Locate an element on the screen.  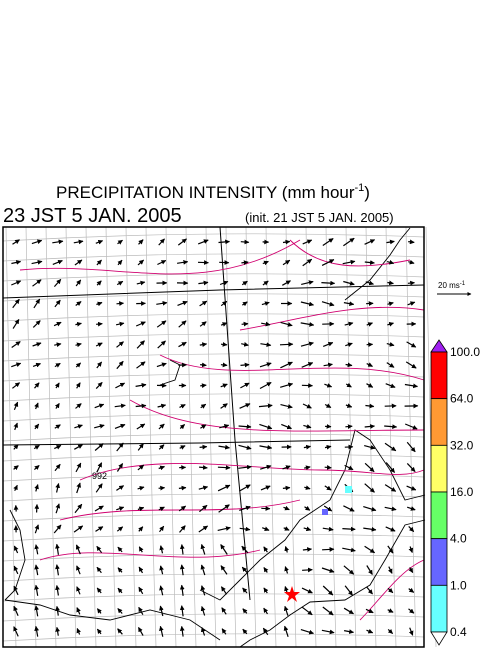
wind-key-text: 20 ms is located at coordinates (449, 285).